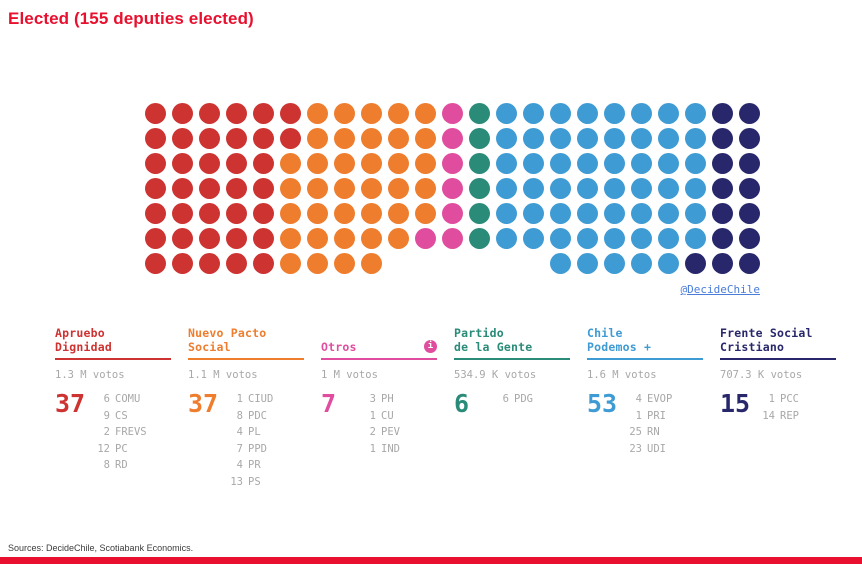  Describe the element at coordinates (372, 399) in the screenshot. I see `breakdown-seats: 3` at that location.